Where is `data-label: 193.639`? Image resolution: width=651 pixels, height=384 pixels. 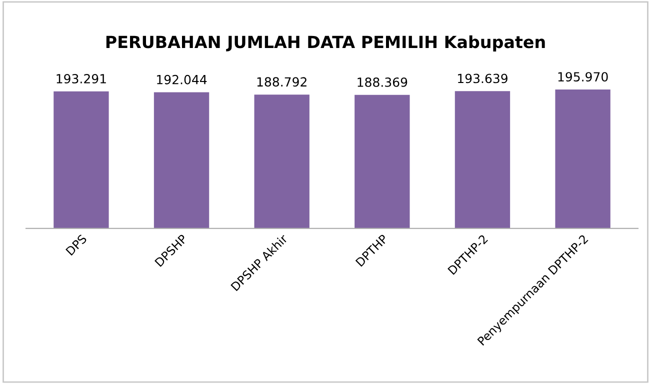
data-label: 193.639 is located at coordinates (483, 79).